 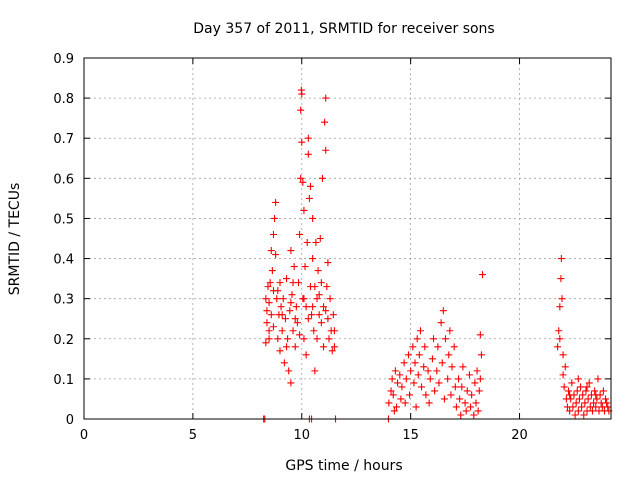 What do you see at coordinates (410, 435) in the screenshot?
I see `x-tick-label: 15` at bounding box center [410, 435].